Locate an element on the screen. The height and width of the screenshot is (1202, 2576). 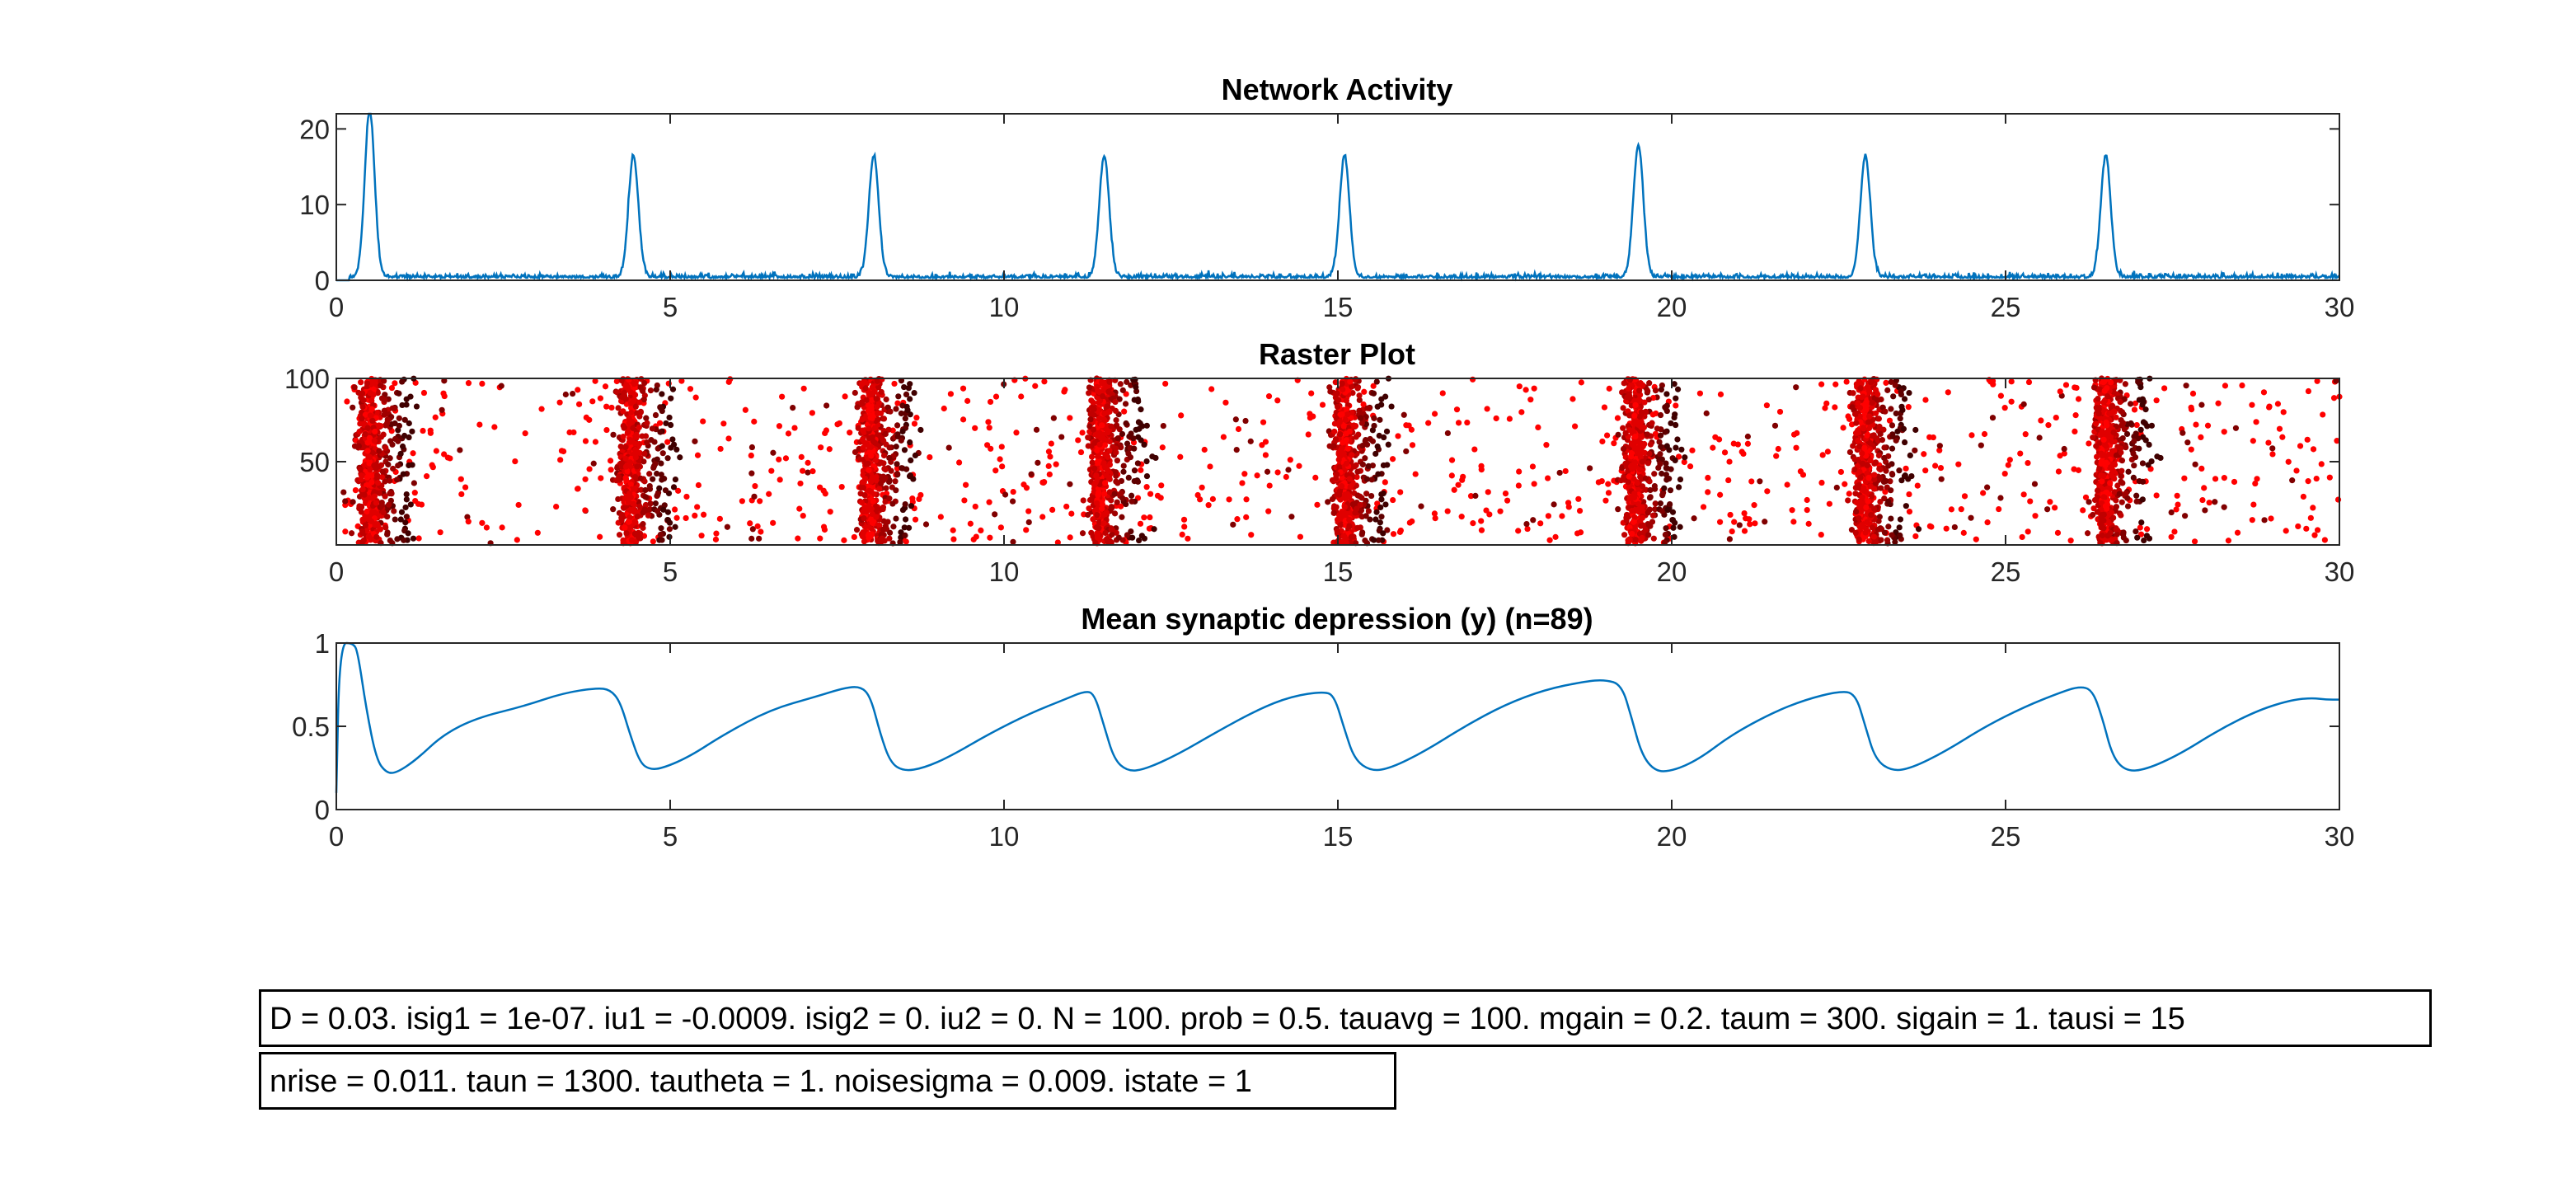
activity-x-tick-label: 15 is located at coordinates (1339, 307).